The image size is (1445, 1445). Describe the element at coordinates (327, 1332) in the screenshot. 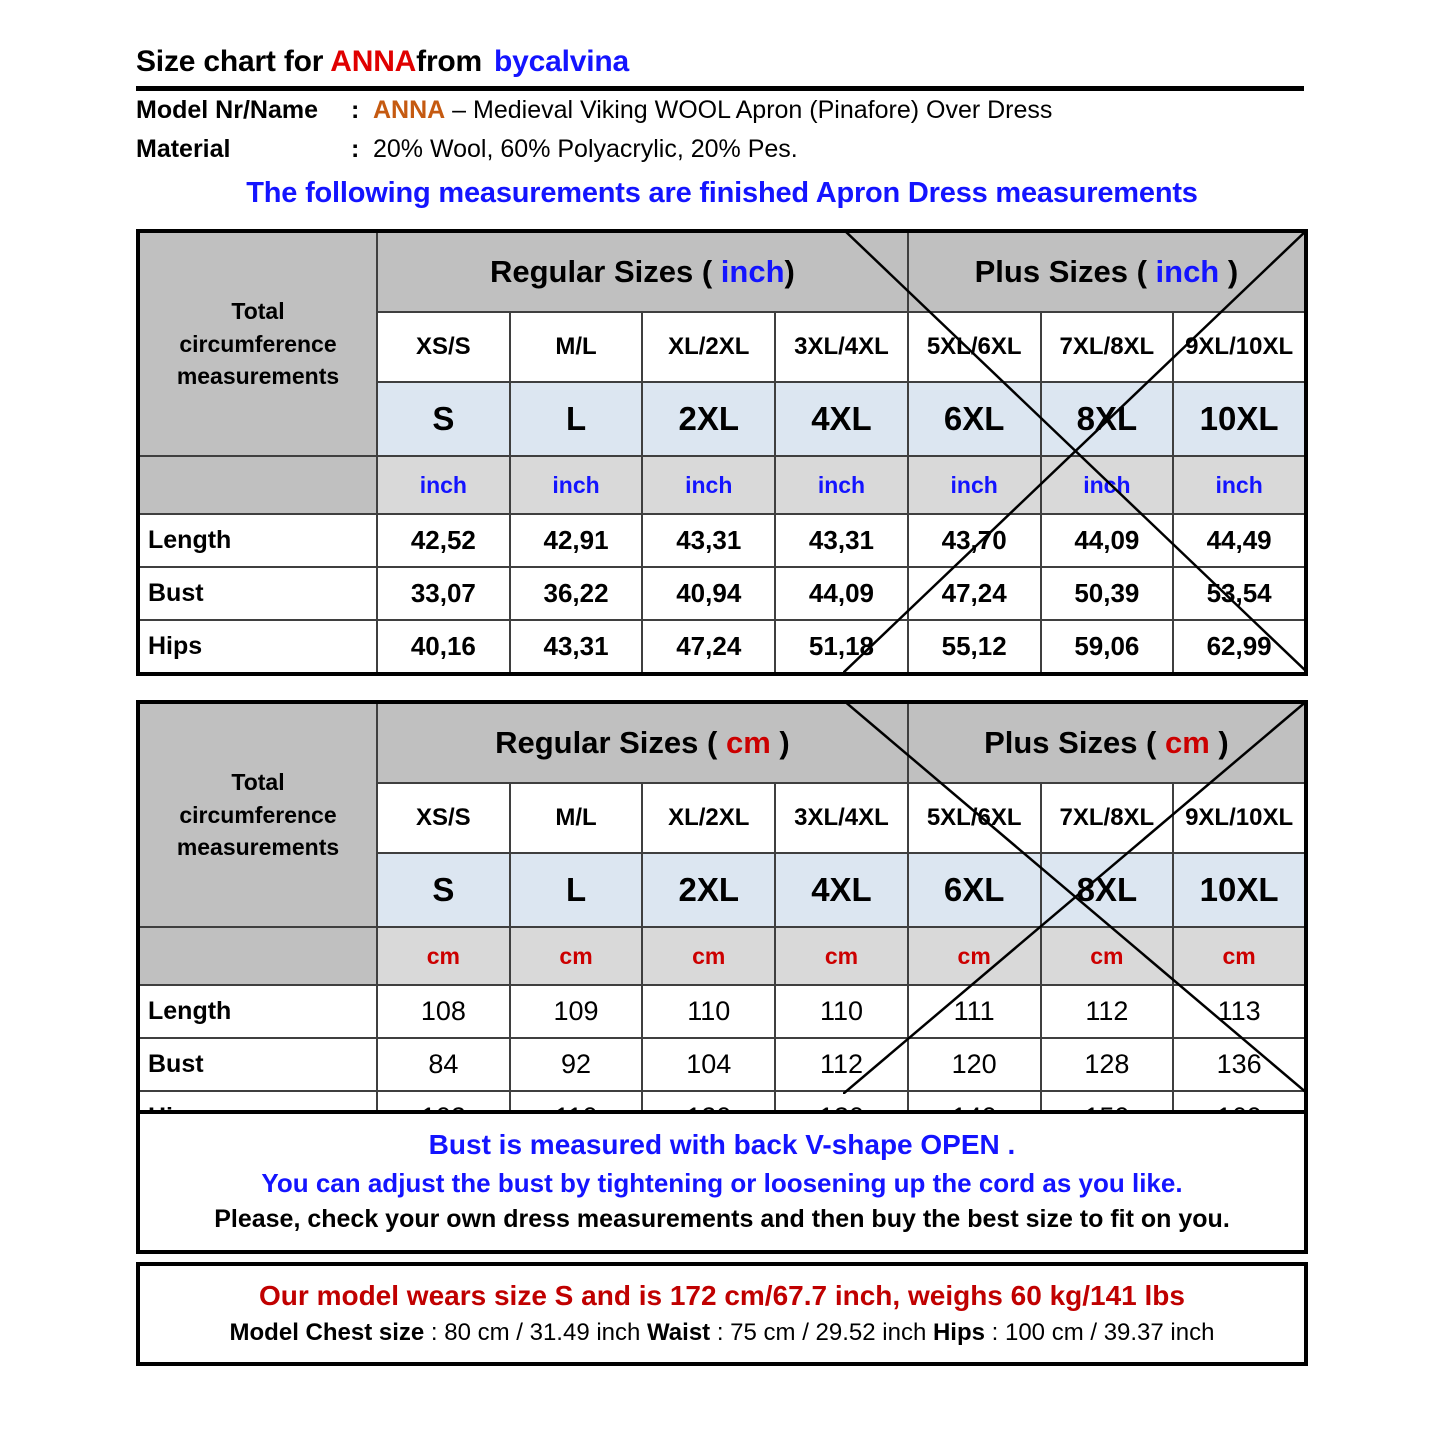

I see `model-chest-label: Model Chest size` at that location.